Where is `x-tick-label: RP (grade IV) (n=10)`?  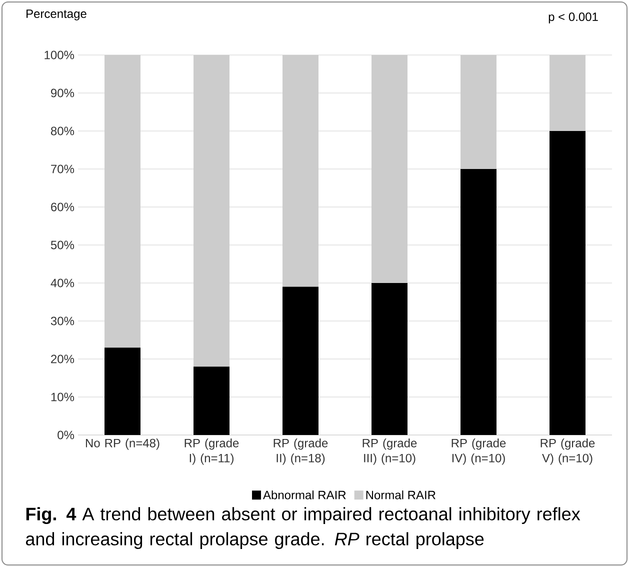
x-tick-label: RP (grade IV) (n=10) is located at coordinates (479, 451).